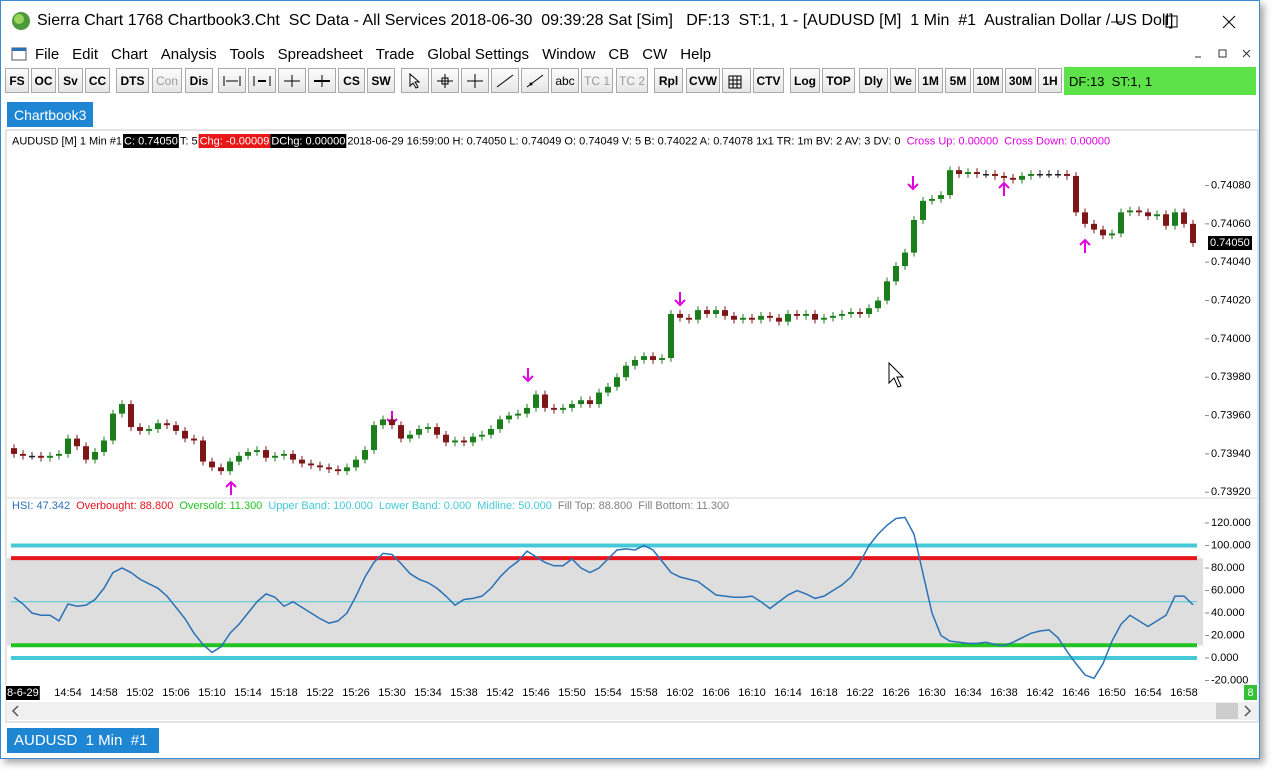 Image resolution: width=1274 pixels, height=771 pixels. What do you see at coordinates (478, 54) in the screenshot?
I see `menu-item: Global Settings` at bounding box center [478, 54].